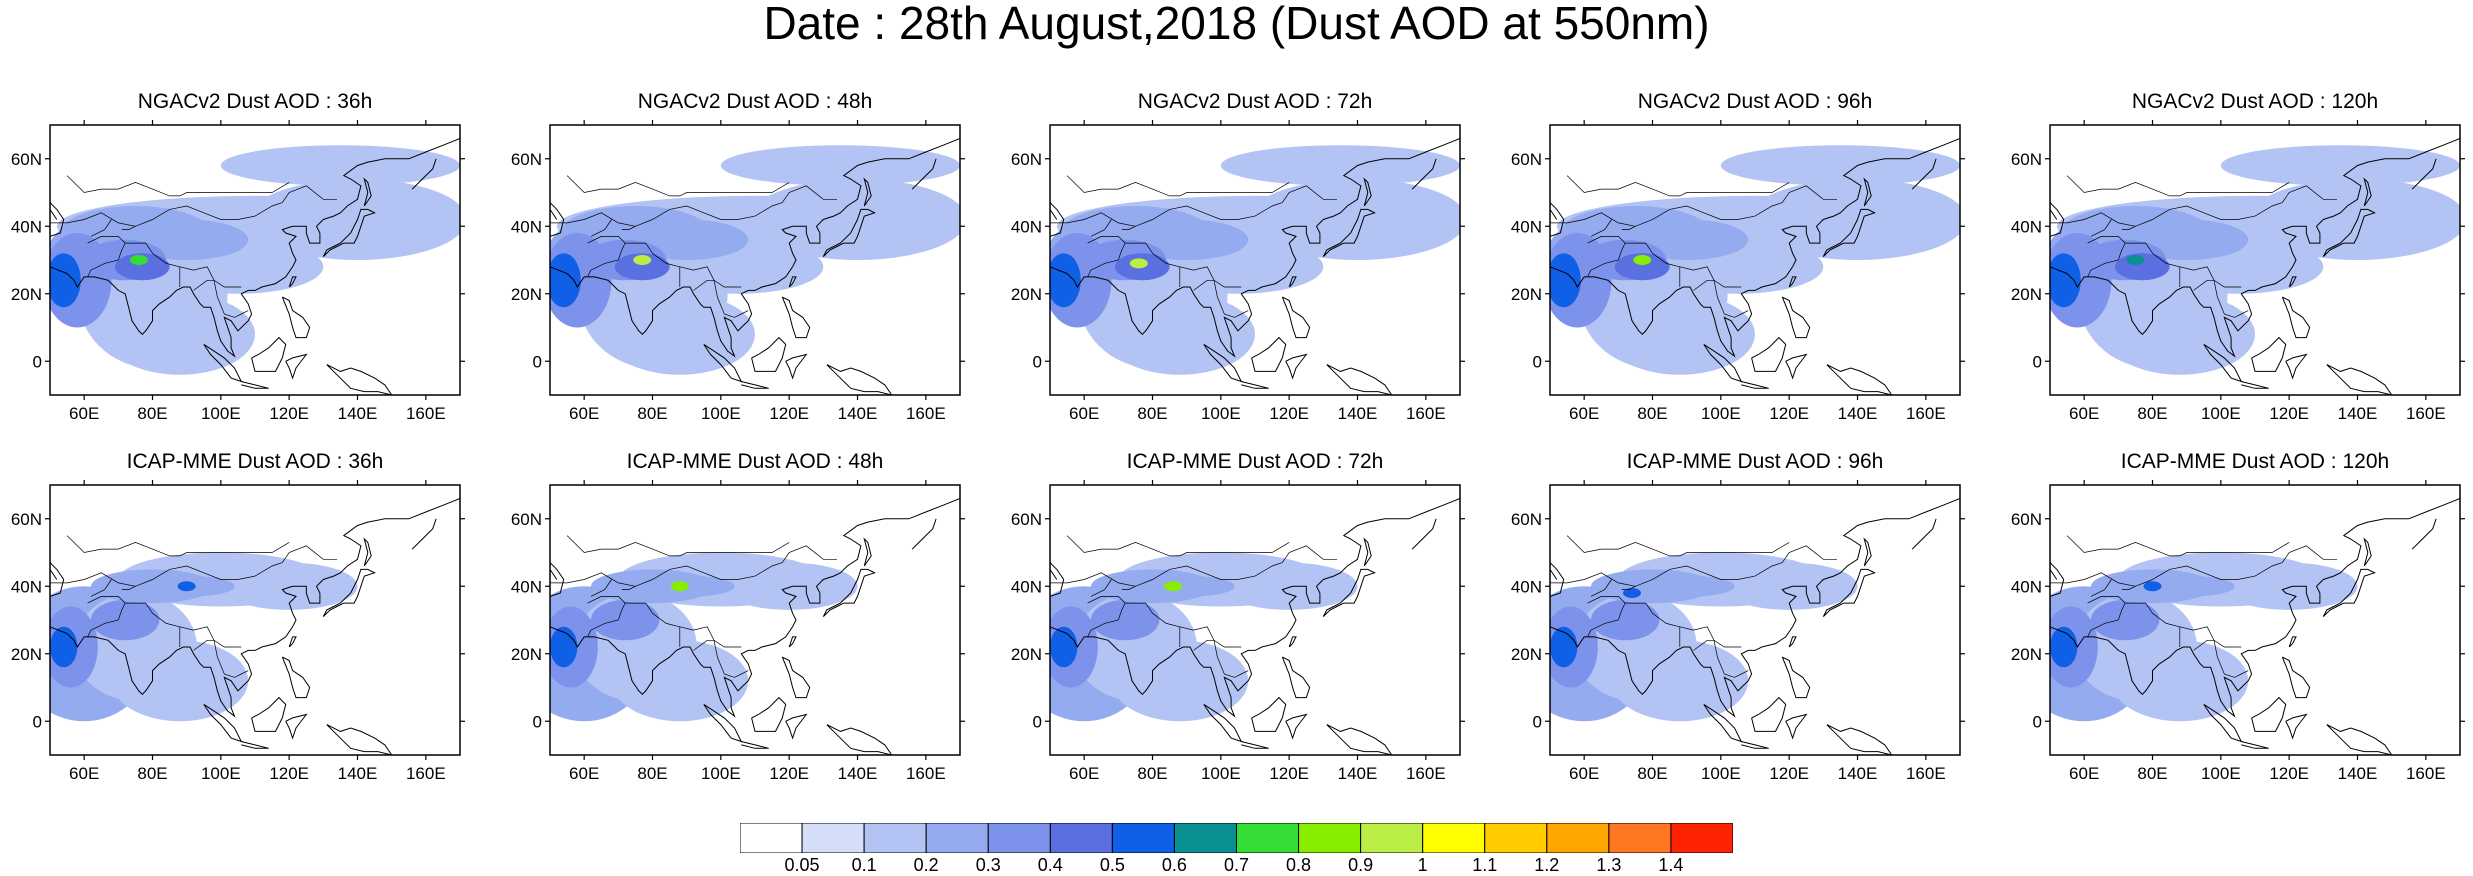  Describe the element at coordinates (584, 413) in the screenshot. I see `lon-tick-label: 60E` at that location.